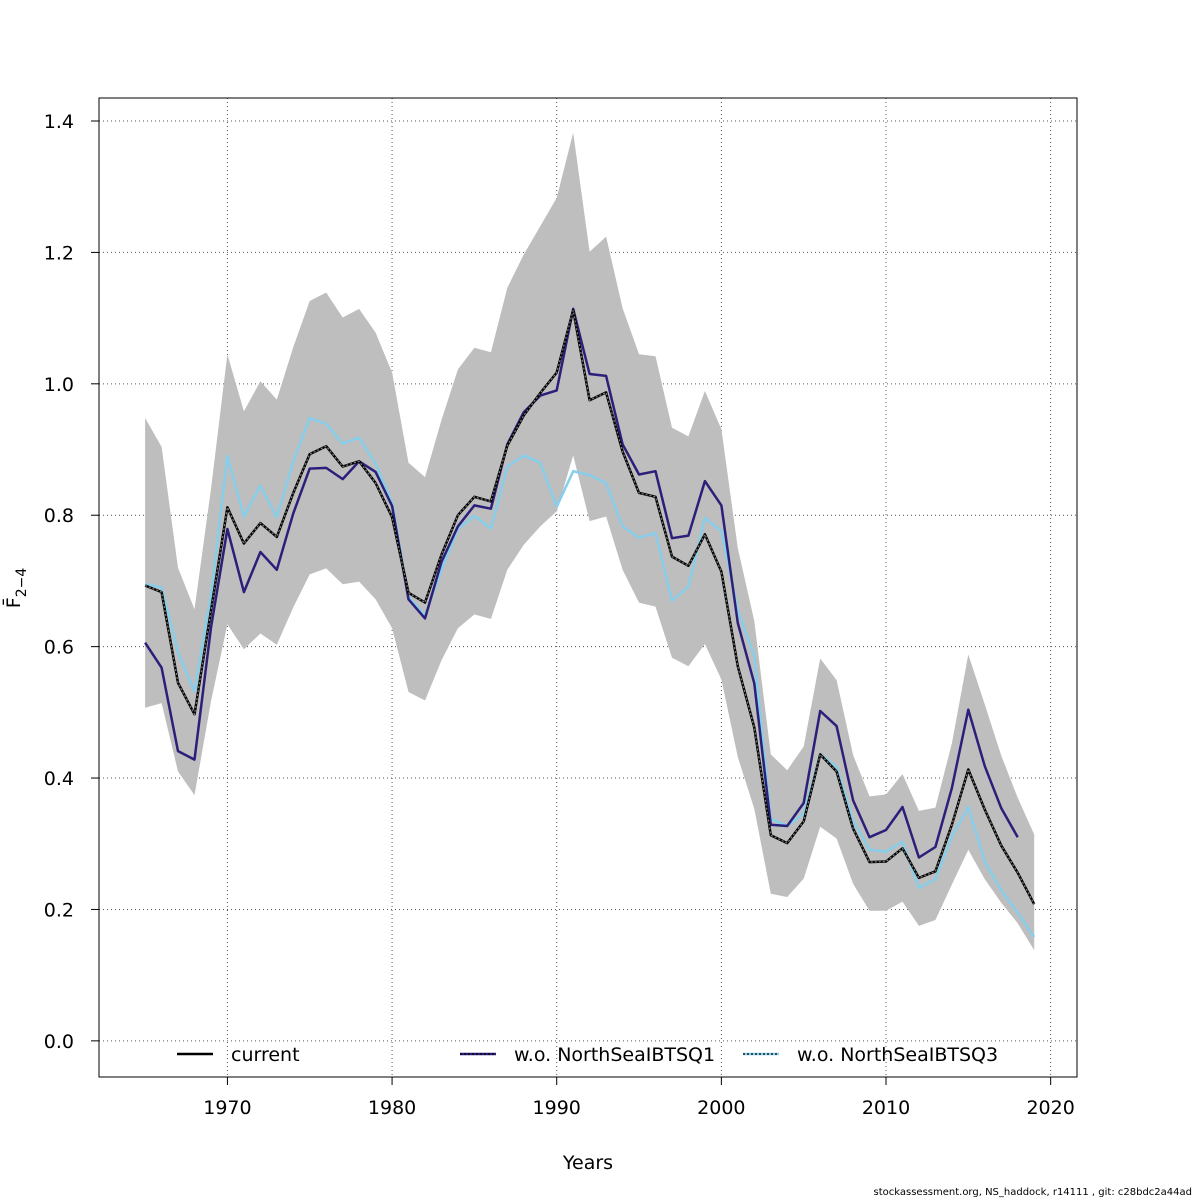  I want to click on x-tick-label-2010: 2010, so click(886, 1108).